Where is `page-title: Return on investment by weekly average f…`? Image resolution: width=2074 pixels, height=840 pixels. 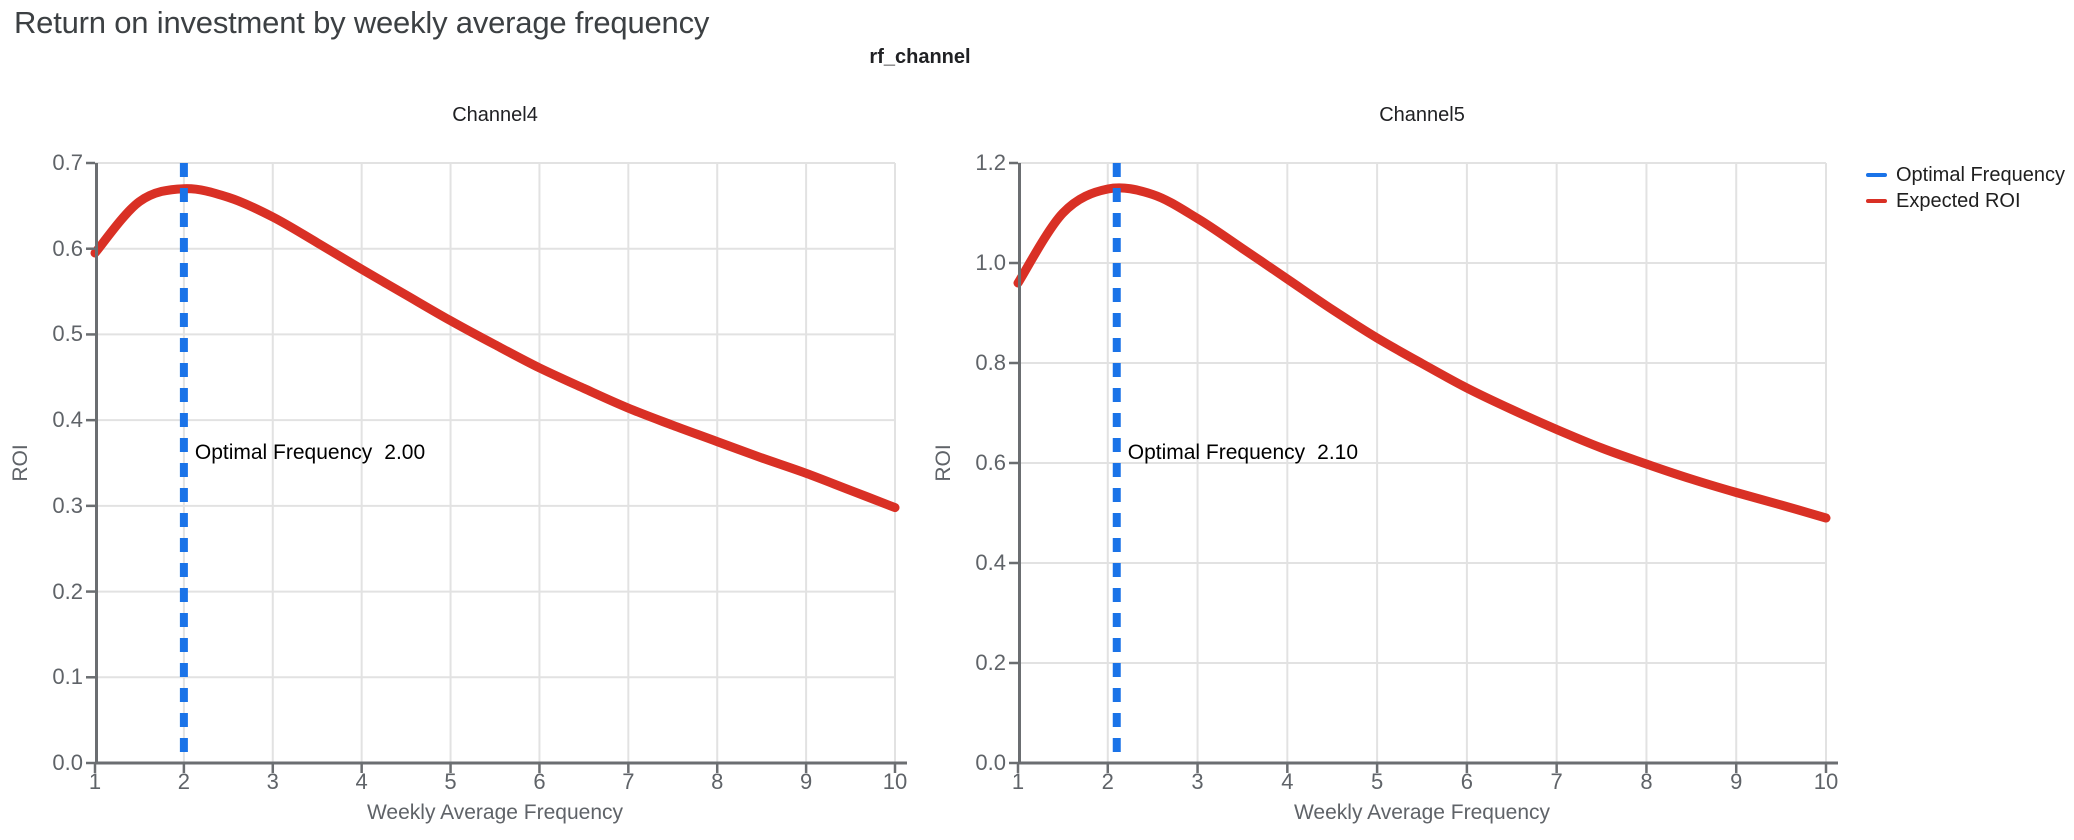
page-title: Return on investment by weekly average f… is located at coordinates (362, 22).